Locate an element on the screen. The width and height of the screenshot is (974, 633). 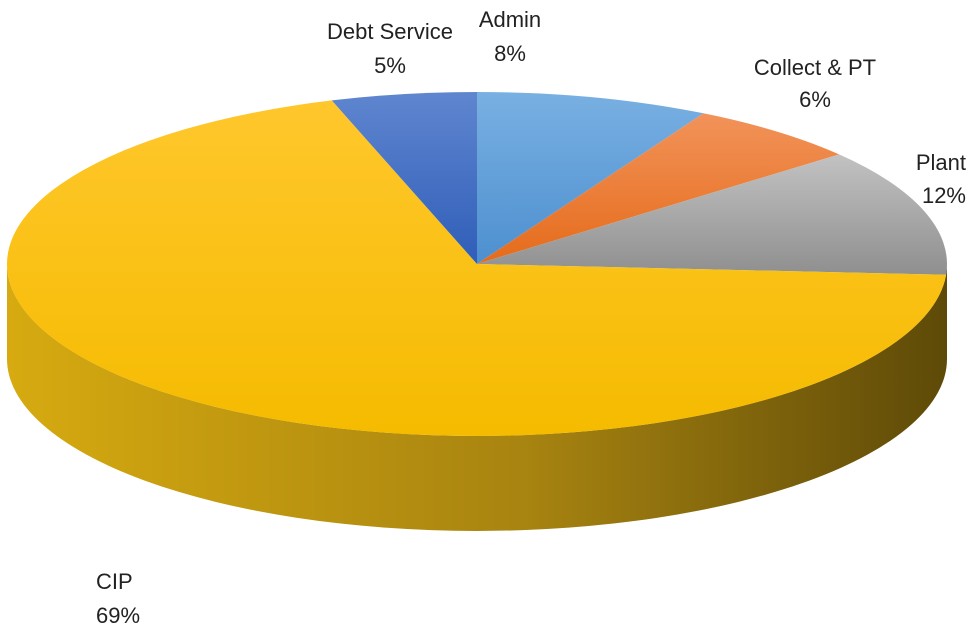
pie-slice-collect-pt is located at coordinates (658, 188).